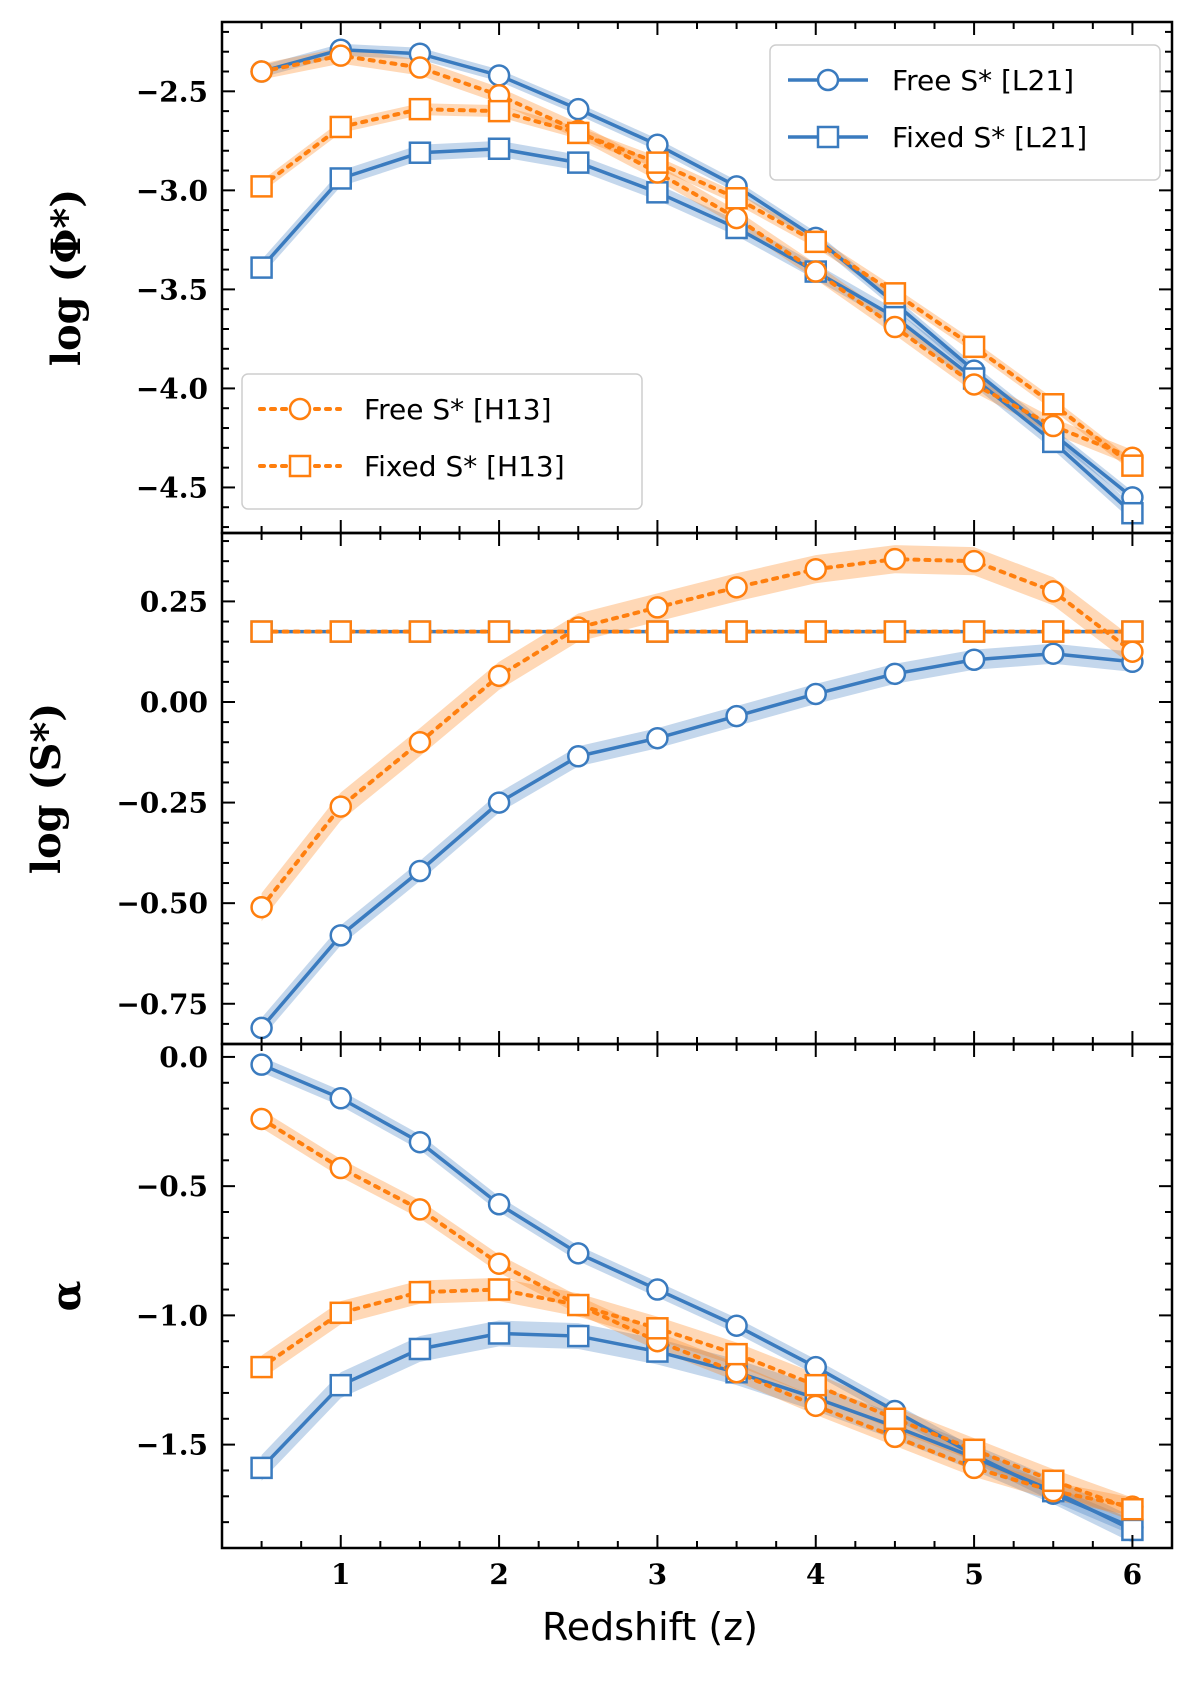  What do you see at coordinates (162, 1004) in the screenshot?
I see `y-tick-label: −0.75` at bounding box center [162, 1004].